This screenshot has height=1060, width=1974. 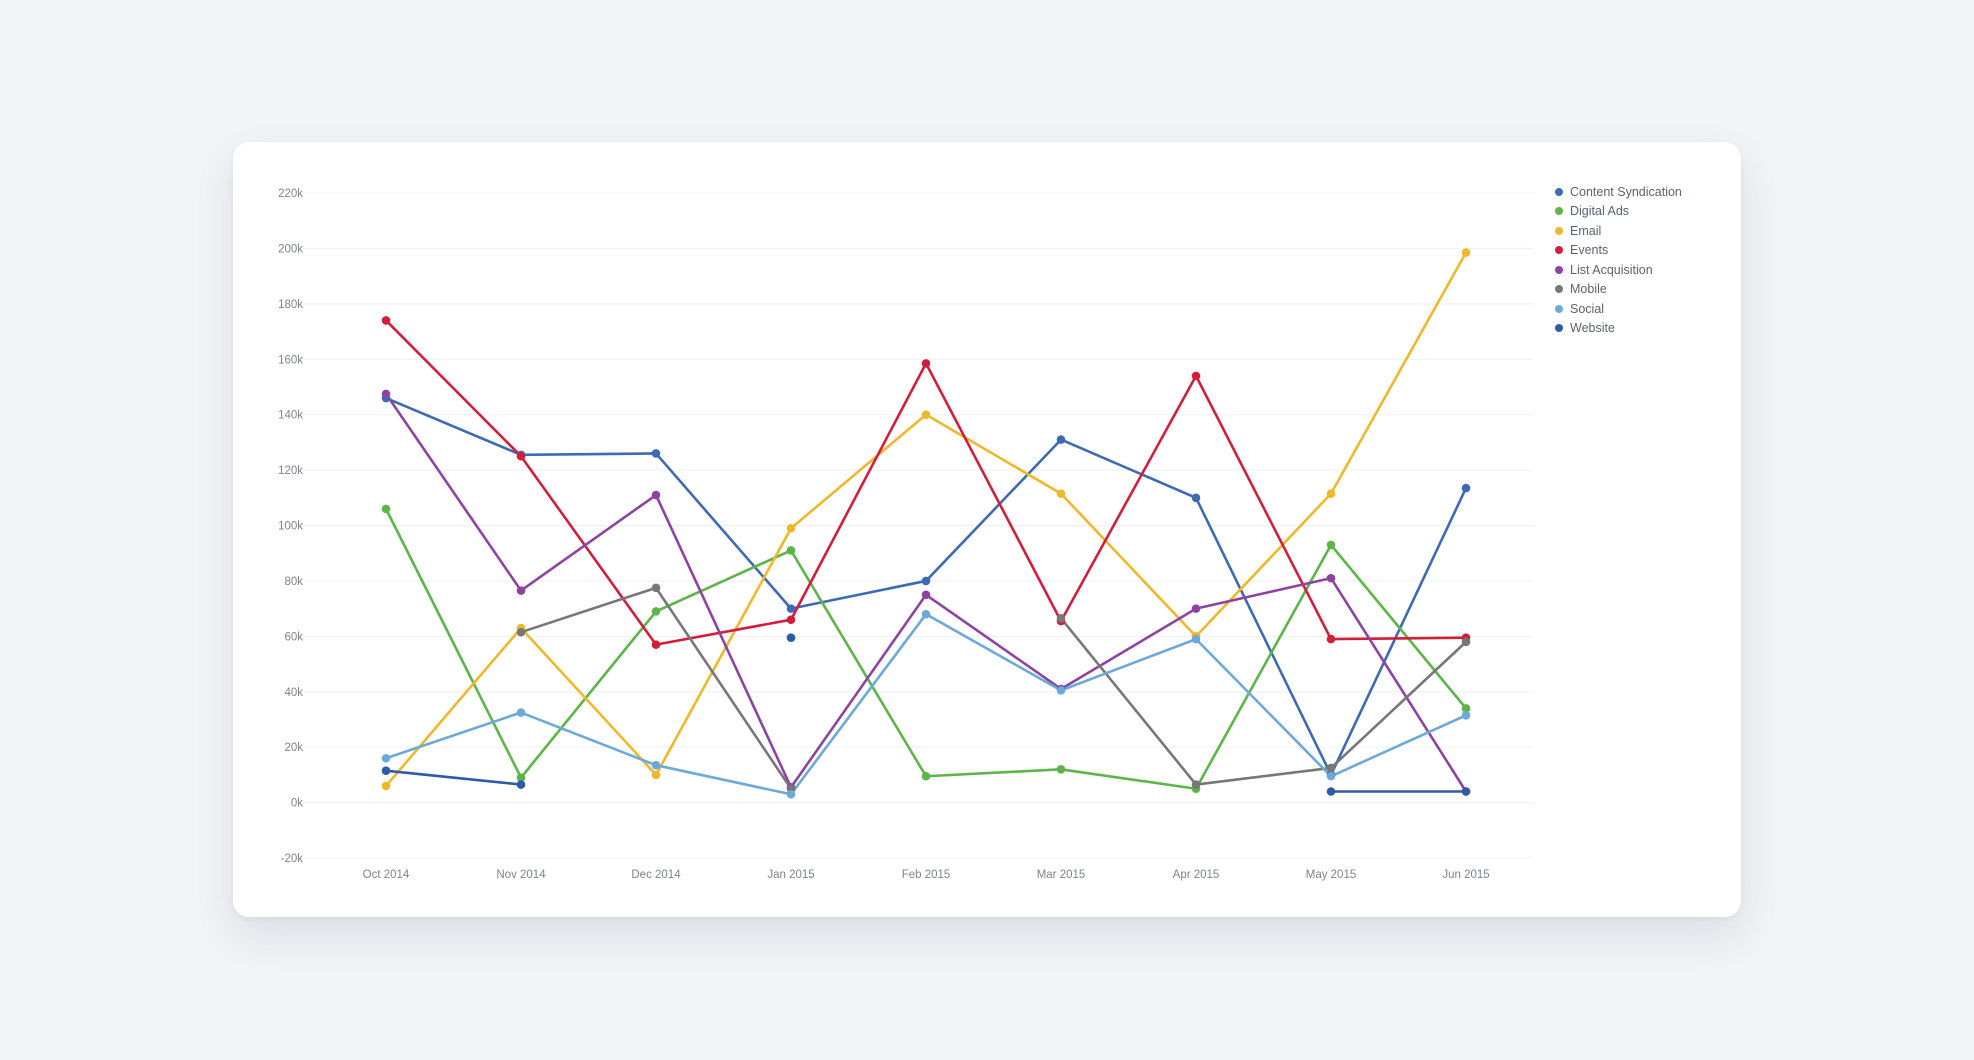 What do you see at coordinates (1618, 329) in the screenshot?
I see `legend-item-website: Website` at bounding box center [1618, 329].